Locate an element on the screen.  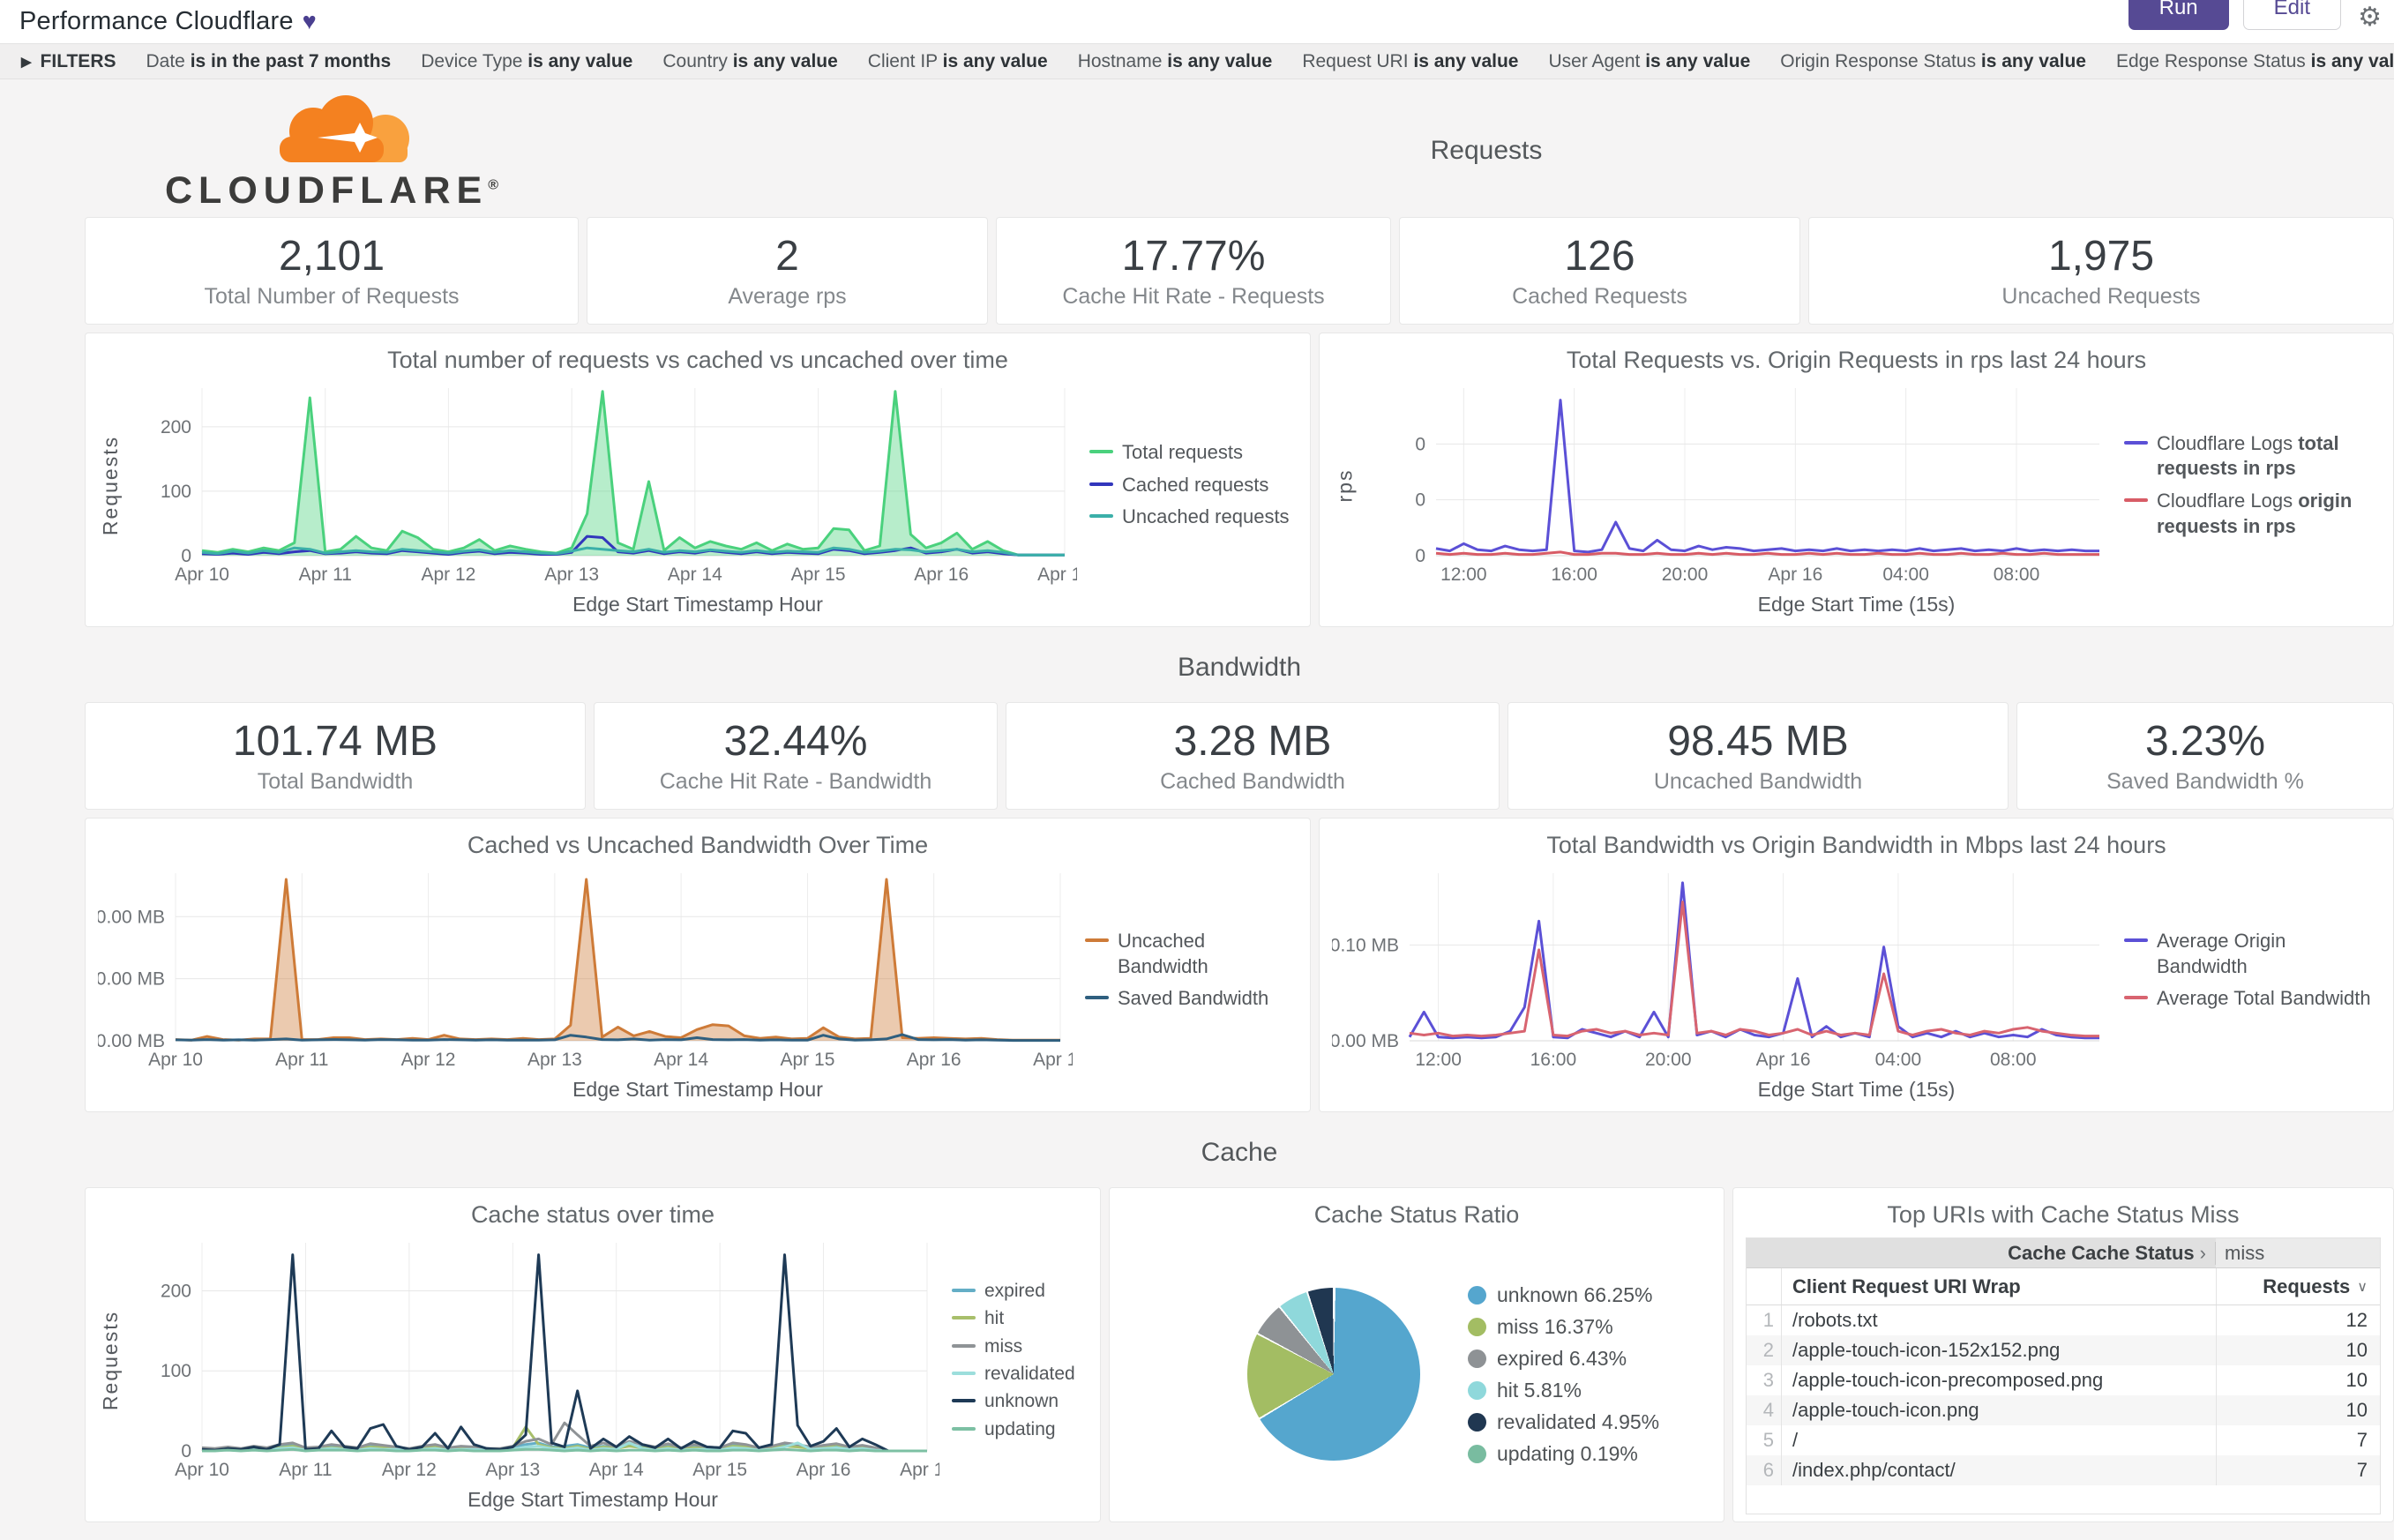
plot-area: 12:00 16:00 20:00 Apr 16 04:00 08:00 0 0 0 is located at coordinates (1735, 485).